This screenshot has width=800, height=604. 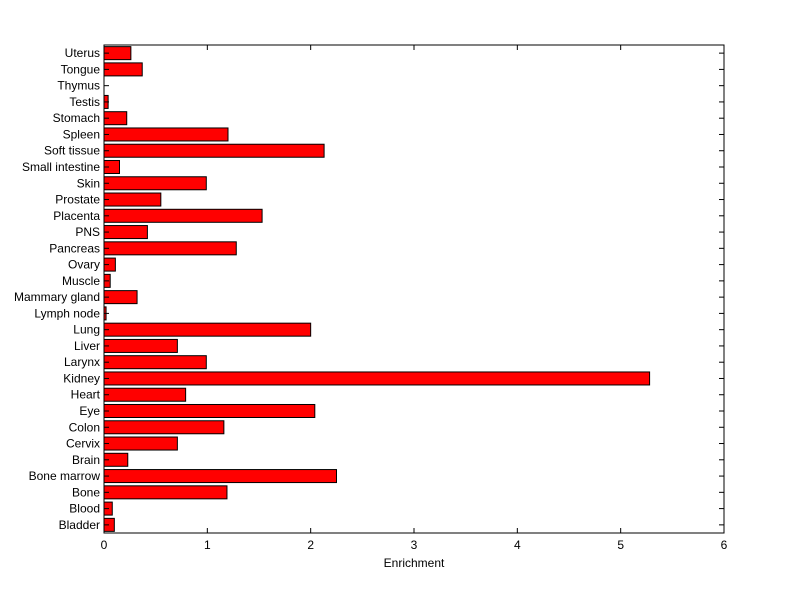 What do you see at coordinates (81, 378) in the screenshot?
I see `y-tick-label-kidney: Kidney` at bounding box center [81, 378].